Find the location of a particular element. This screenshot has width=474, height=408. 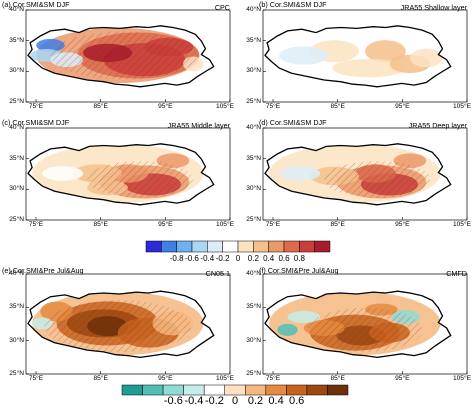

map-field-a is located at coordinates (121, 56).